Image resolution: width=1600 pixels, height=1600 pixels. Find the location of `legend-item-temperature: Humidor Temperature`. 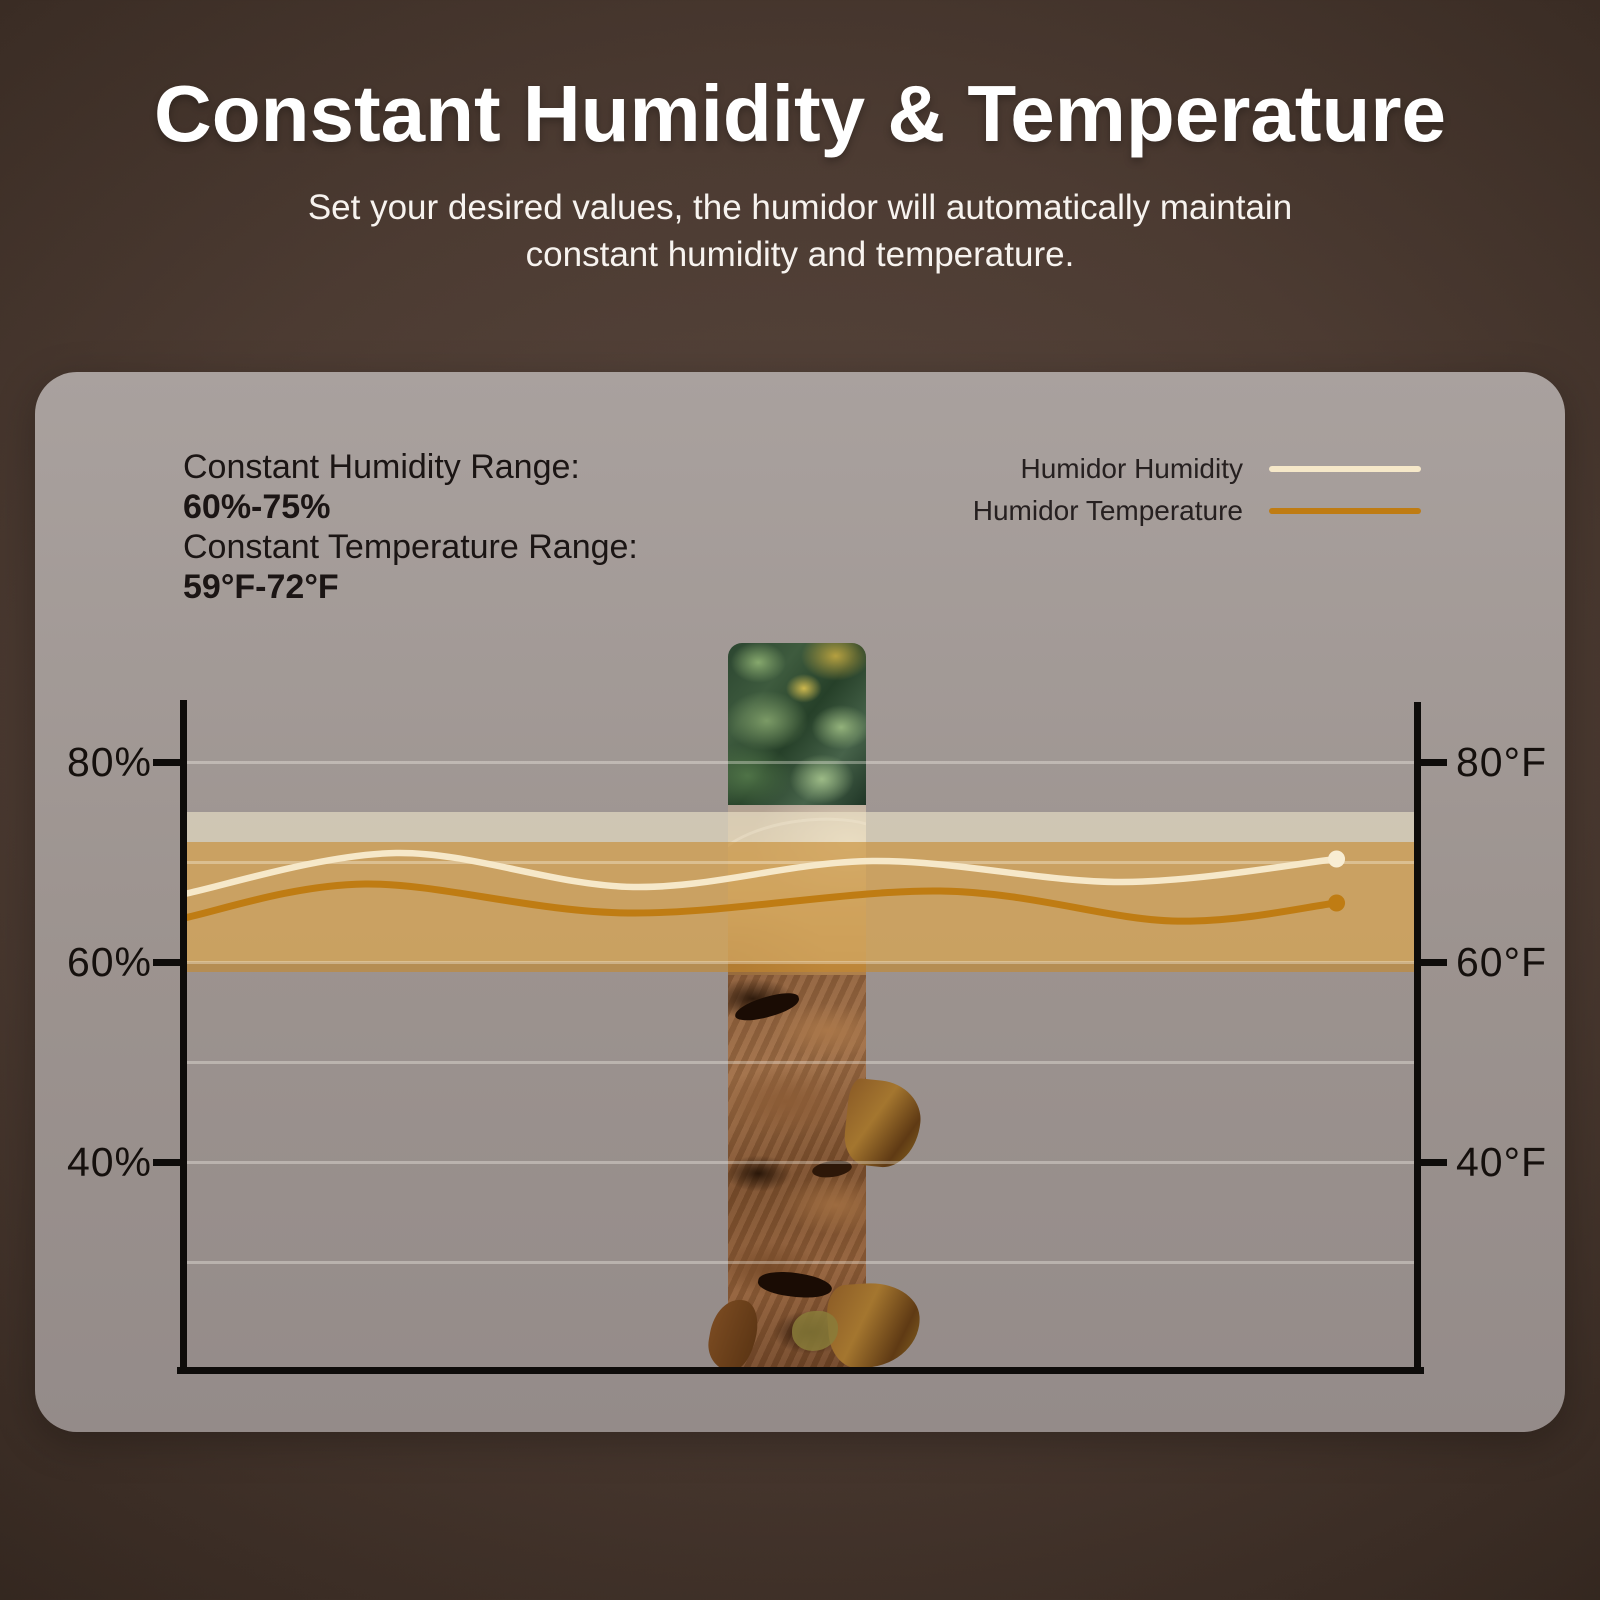

legend-item-temperature: Humidor Temperature is located at coordinates (1160, 511).